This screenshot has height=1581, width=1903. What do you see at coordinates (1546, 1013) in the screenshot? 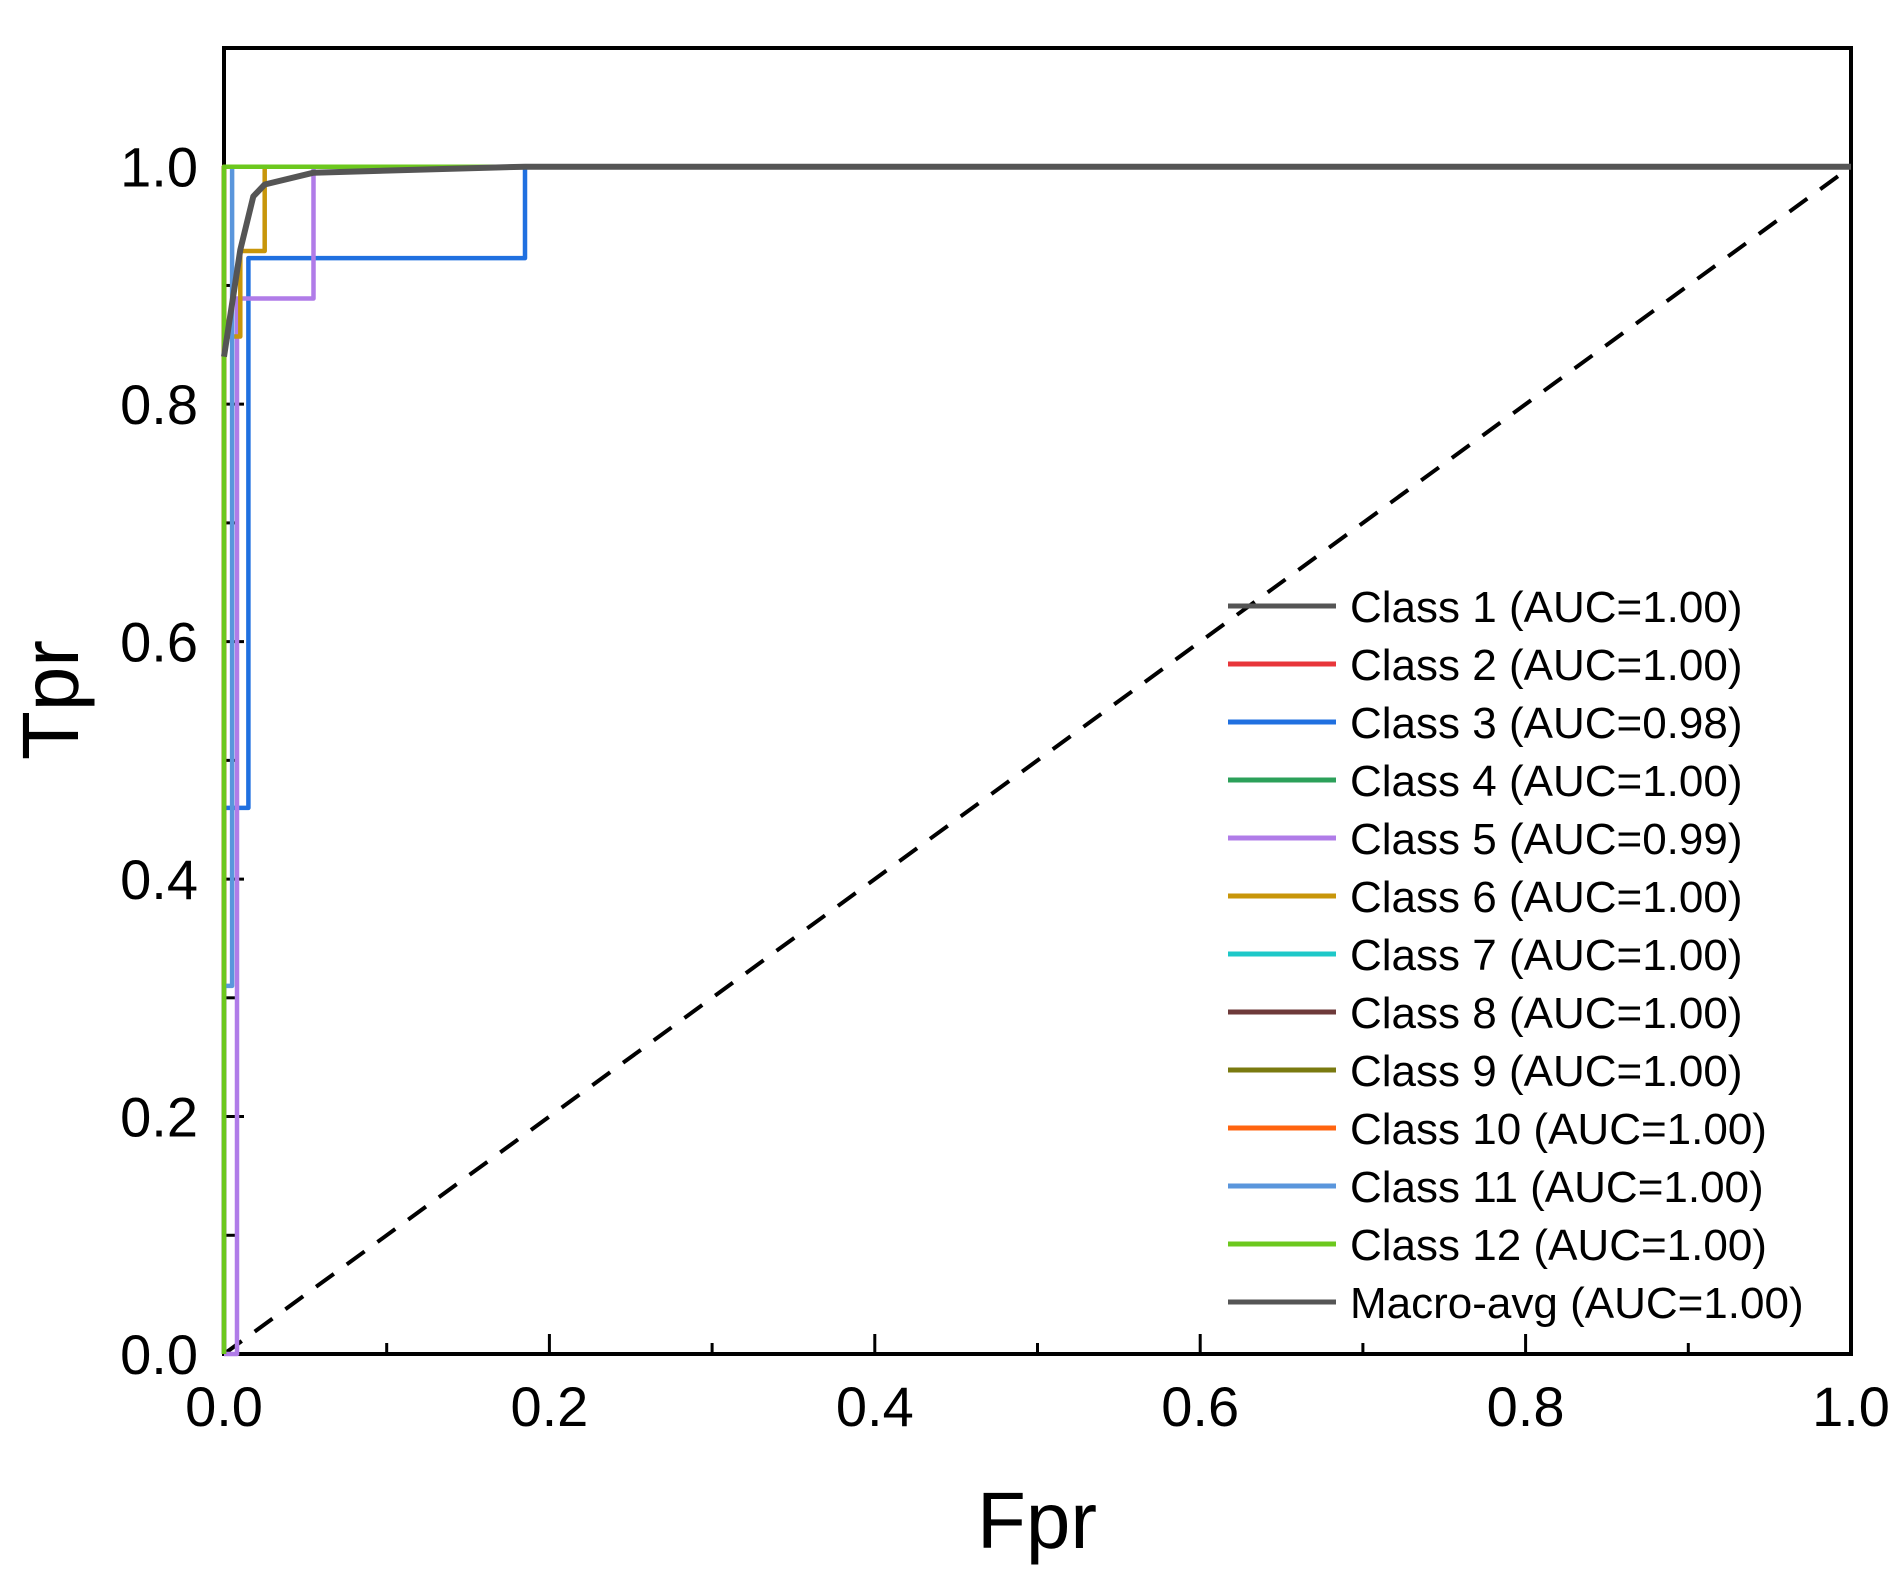
I see `legend-label-8: Class 8 (AUC=1.00)` at bounding box center [1546, 1013].